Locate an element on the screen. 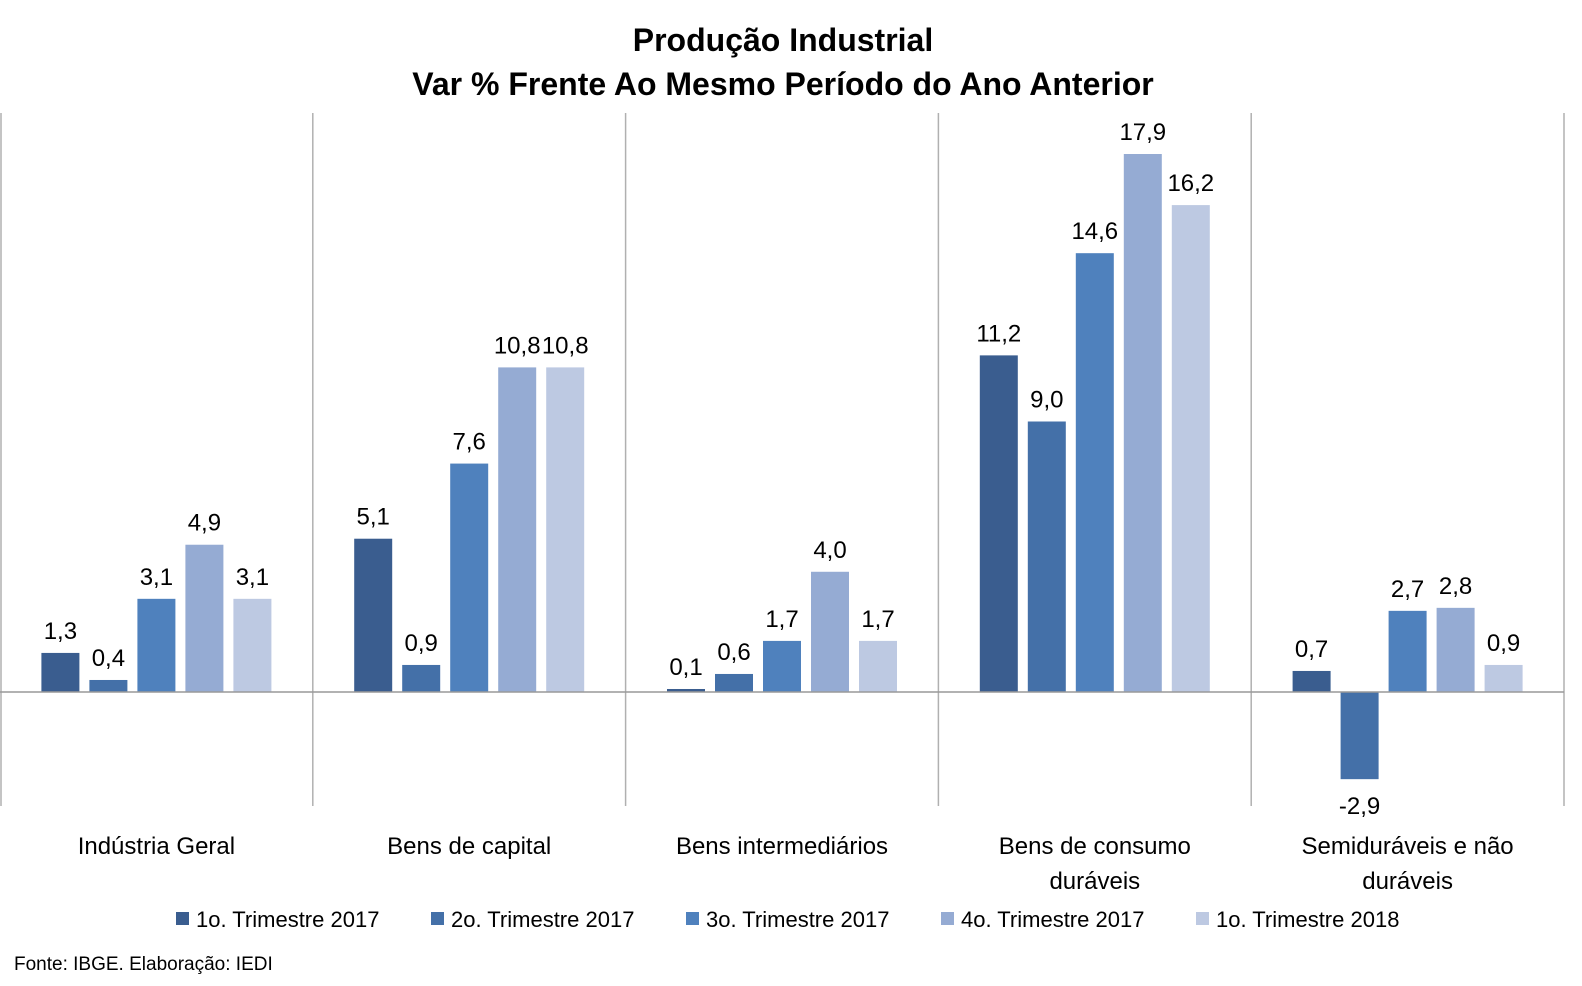 The height and width of the screenshot is (986, 1582). legend-label: 4o. Trimestre 2017 is located at coordinates (1052, 919).